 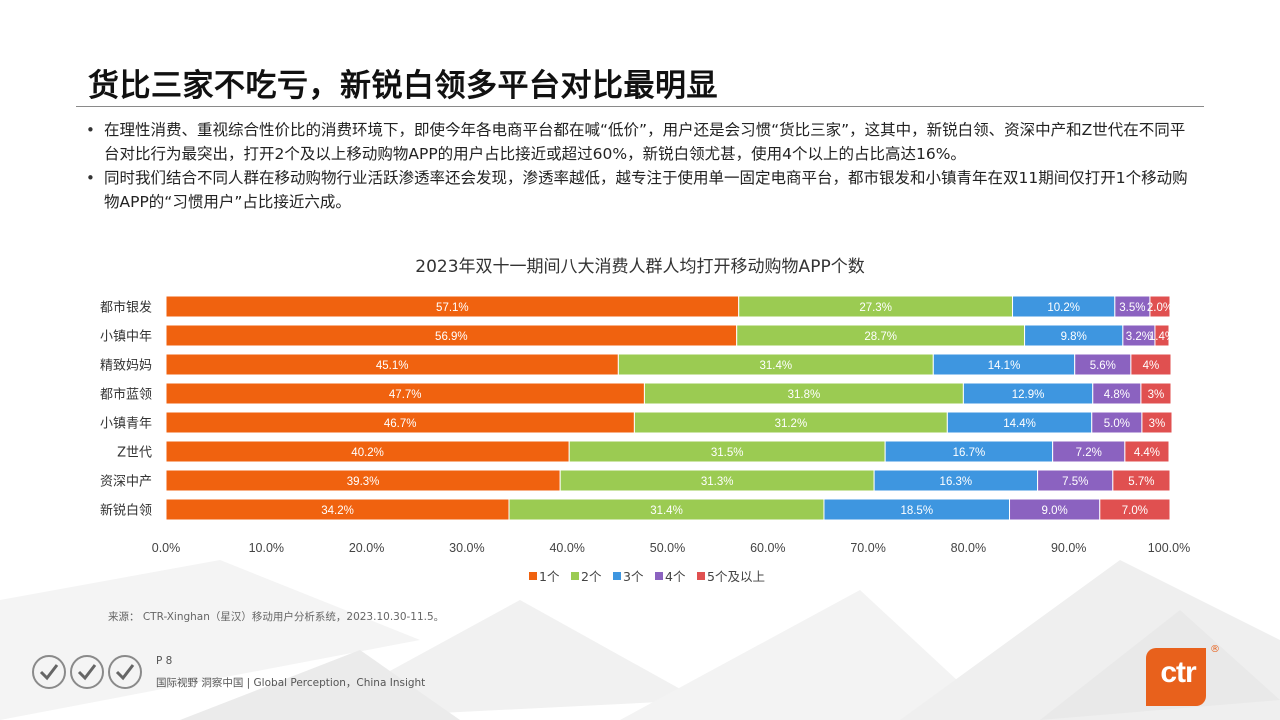 What do you see at coordinates (1089, 453) in the screenshot?
I see `data-label: 7.2%` at bounding box center [1089, 453].